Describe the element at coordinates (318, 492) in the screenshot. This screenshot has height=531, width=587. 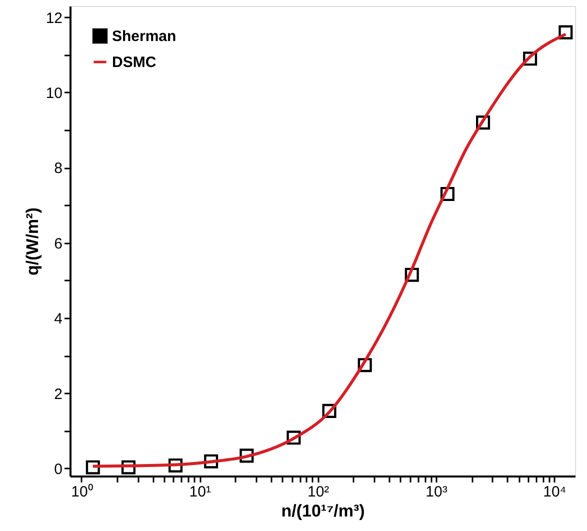
I see `x-tick-label: 10²` at that location.